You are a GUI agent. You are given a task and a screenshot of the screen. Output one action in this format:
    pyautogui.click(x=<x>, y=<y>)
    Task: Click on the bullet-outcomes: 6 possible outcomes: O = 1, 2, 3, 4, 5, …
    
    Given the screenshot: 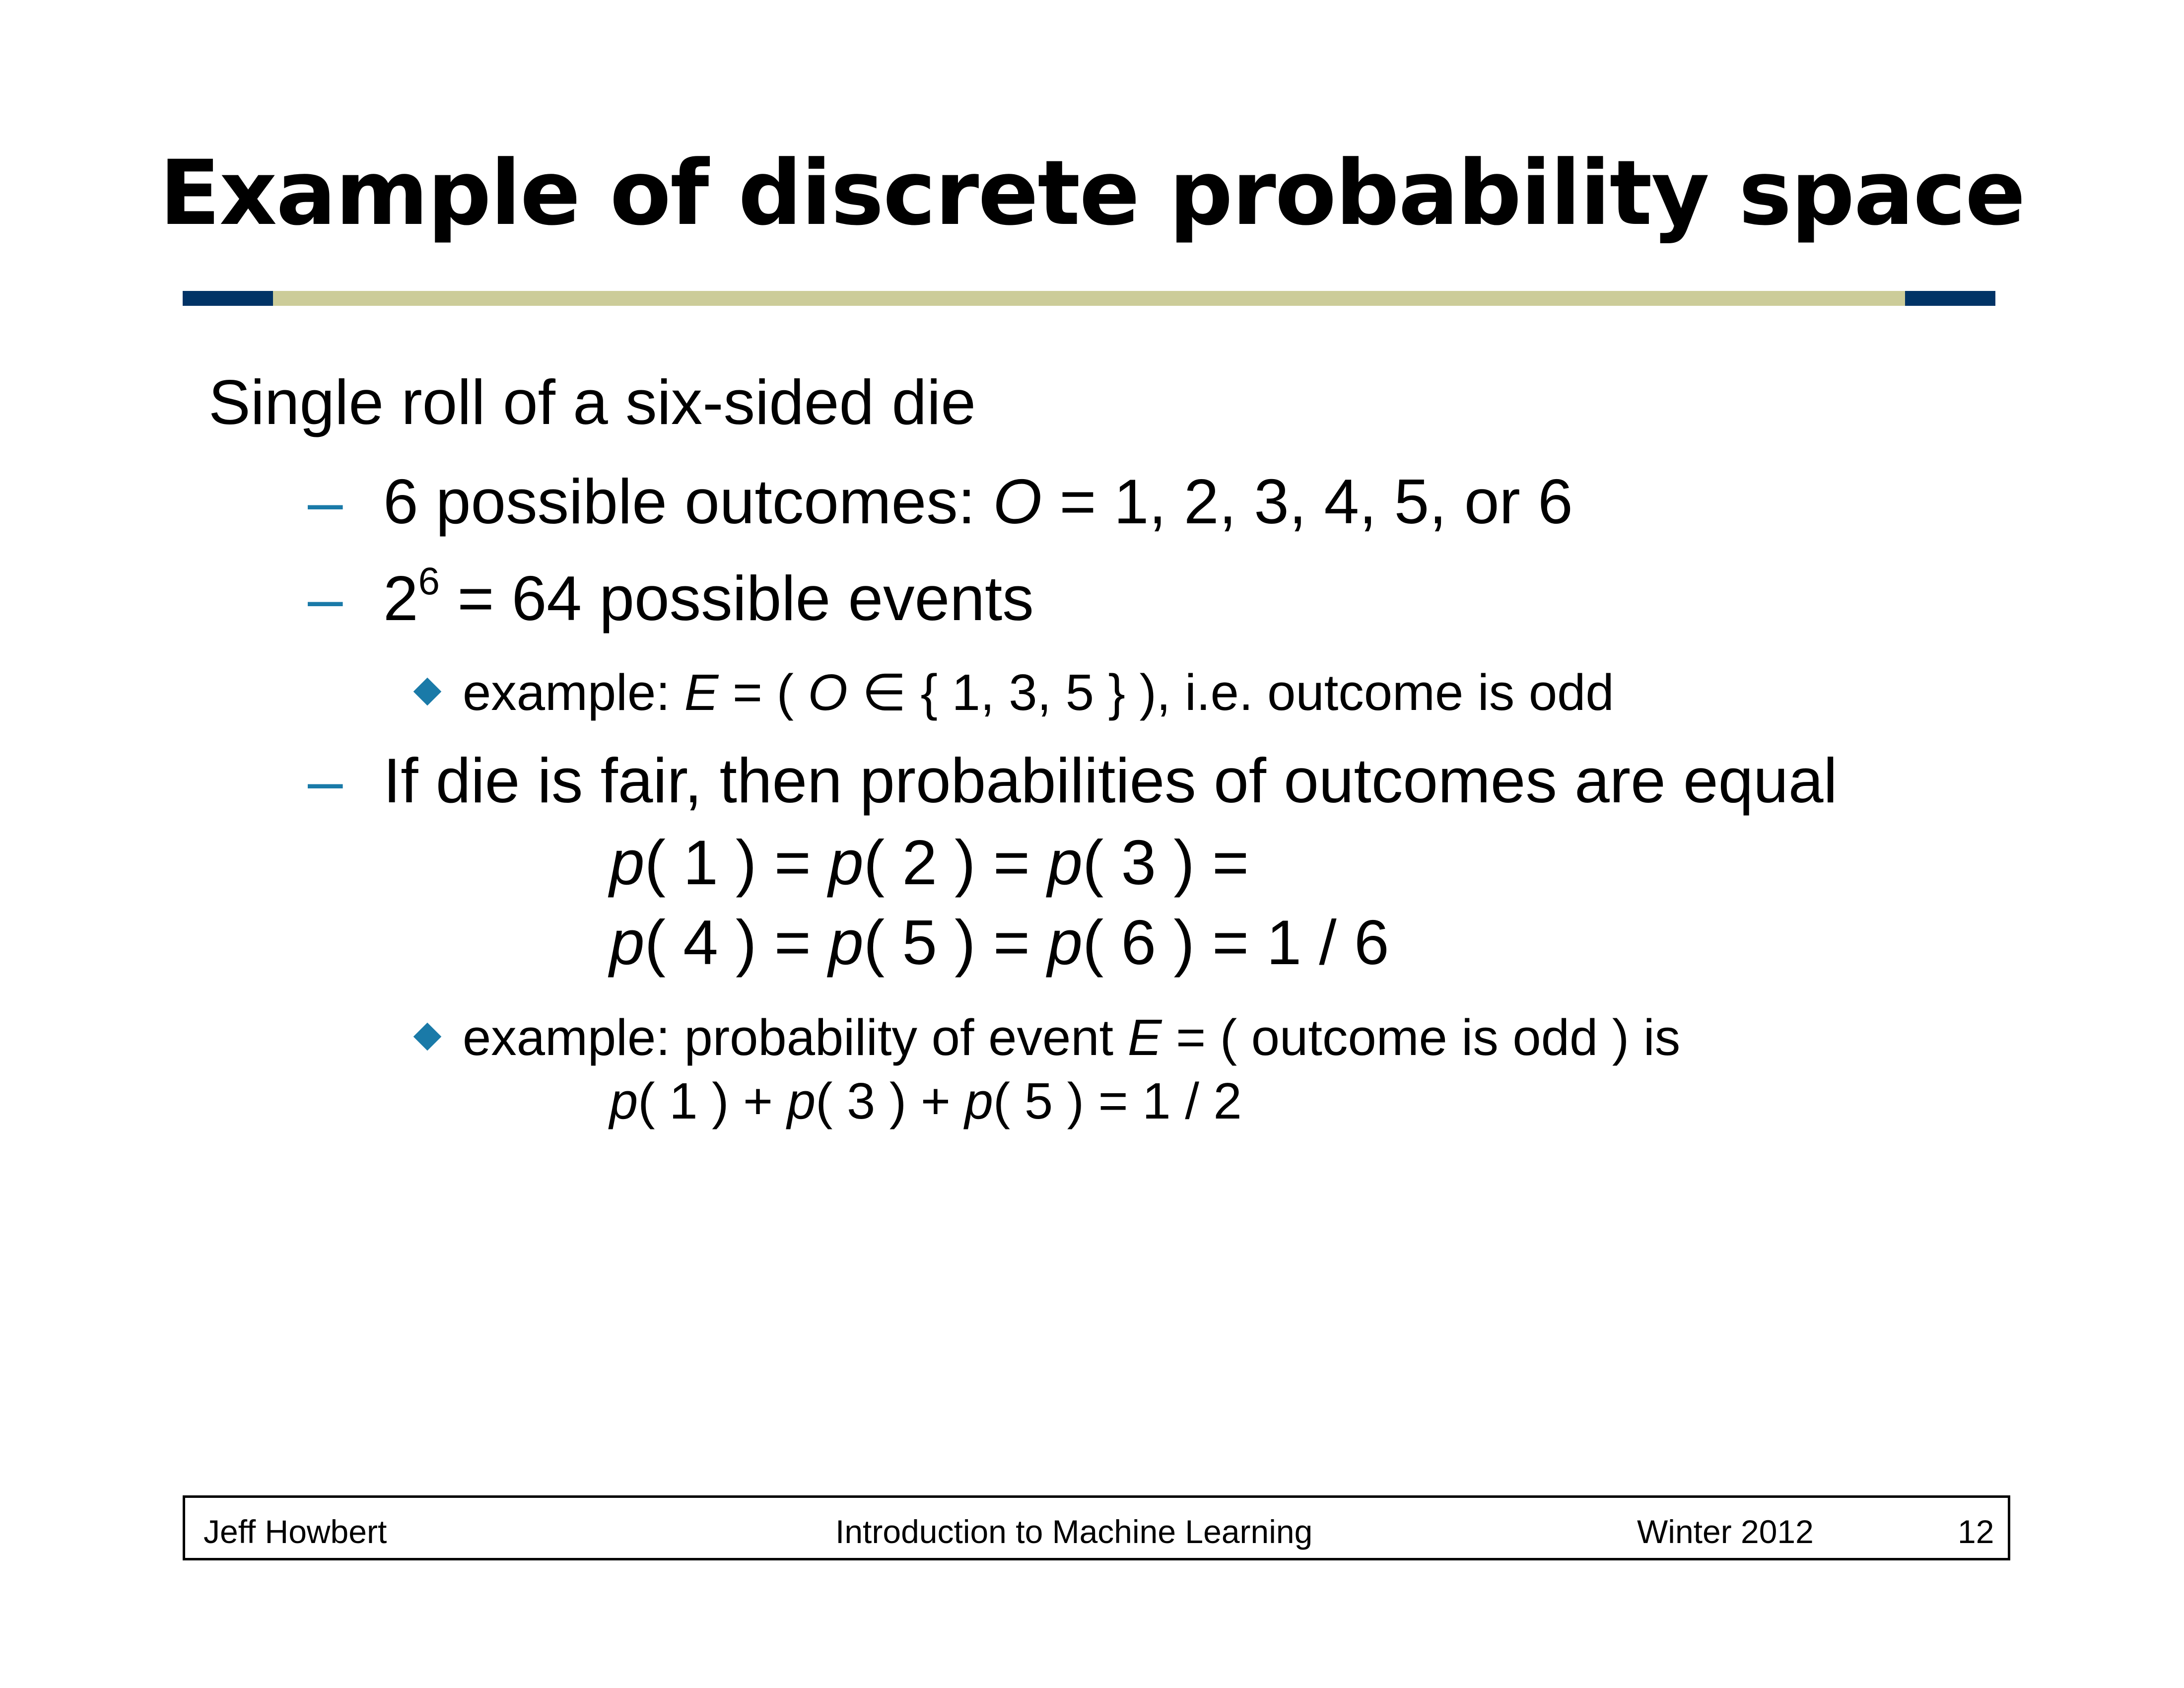 What is the action you would take?
    pyautogui.click(x=978, y=501)
    